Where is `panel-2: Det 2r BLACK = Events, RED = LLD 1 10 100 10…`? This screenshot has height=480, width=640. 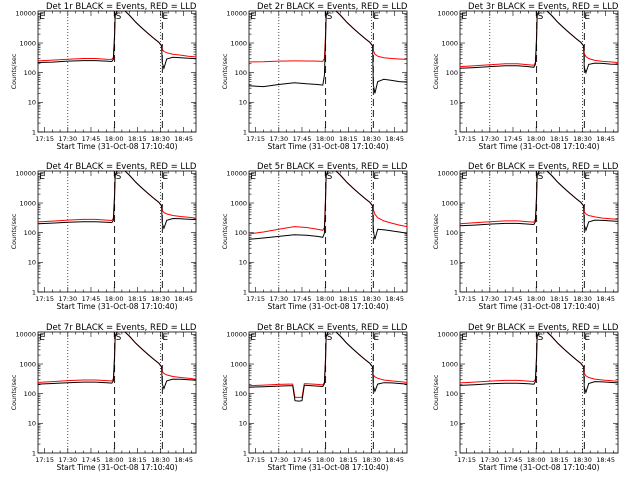
panel-2: Det 2r BLACK = Events, RED = LLD 1 10 100 10… is located at coordinates (314, 76).